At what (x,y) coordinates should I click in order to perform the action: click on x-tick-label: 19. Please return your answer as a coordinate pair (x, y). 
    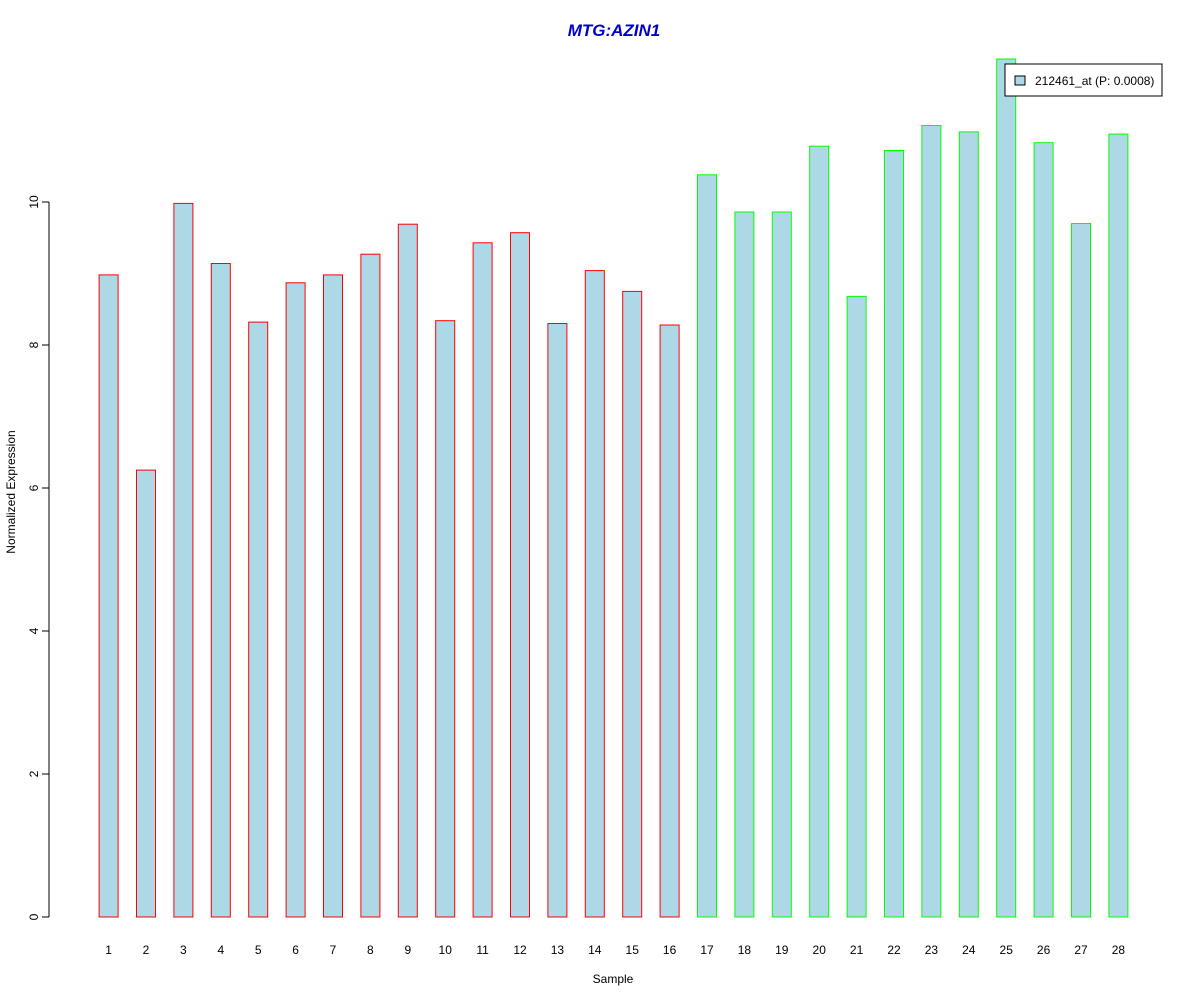
    Looking at the image, I should click on (782, 950).